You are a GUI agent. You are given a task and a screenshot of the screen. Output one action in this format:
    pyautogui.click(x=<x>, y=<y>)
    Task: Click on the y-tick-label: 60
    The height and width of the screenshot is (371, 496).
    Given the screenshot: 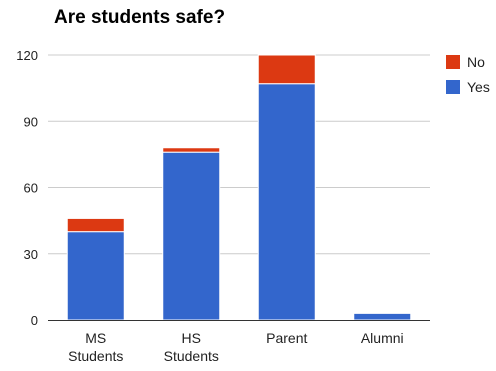 What is the action you would take?
    pyautogui.click(x=31, y=188)
    